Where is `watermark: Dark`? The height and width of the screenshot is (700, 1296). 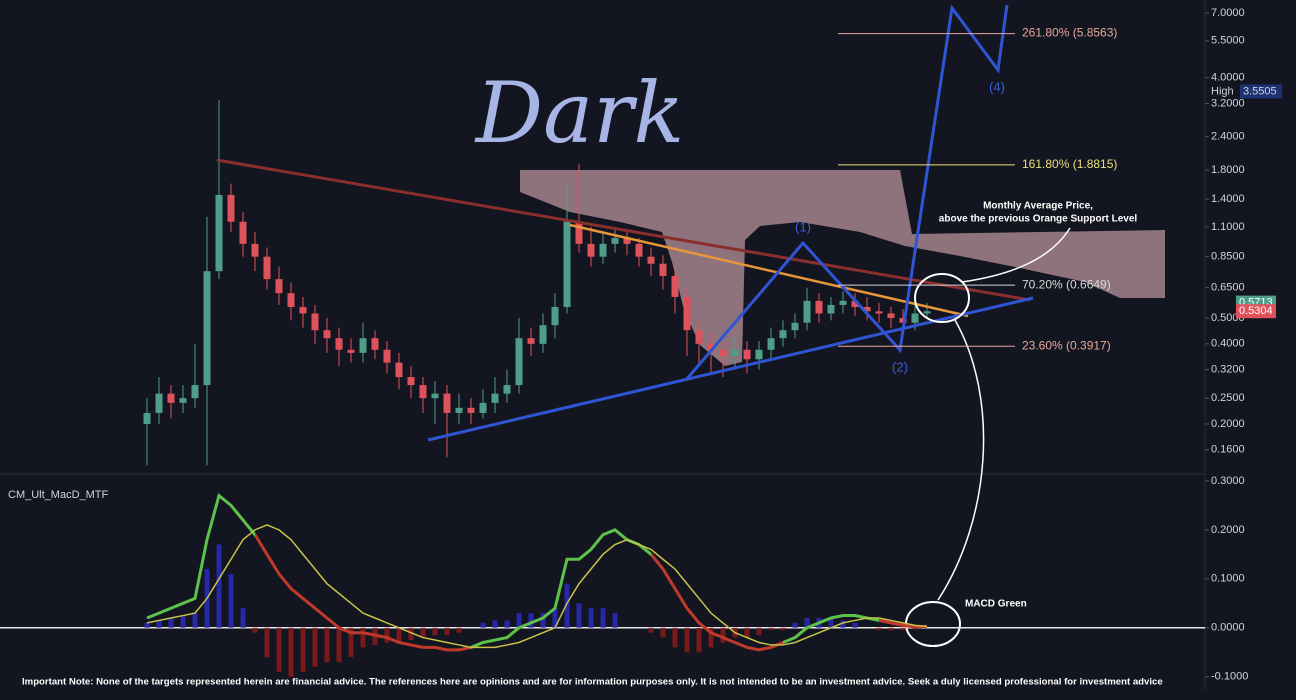 watermark: Dark is located at coordinates (579, 113).